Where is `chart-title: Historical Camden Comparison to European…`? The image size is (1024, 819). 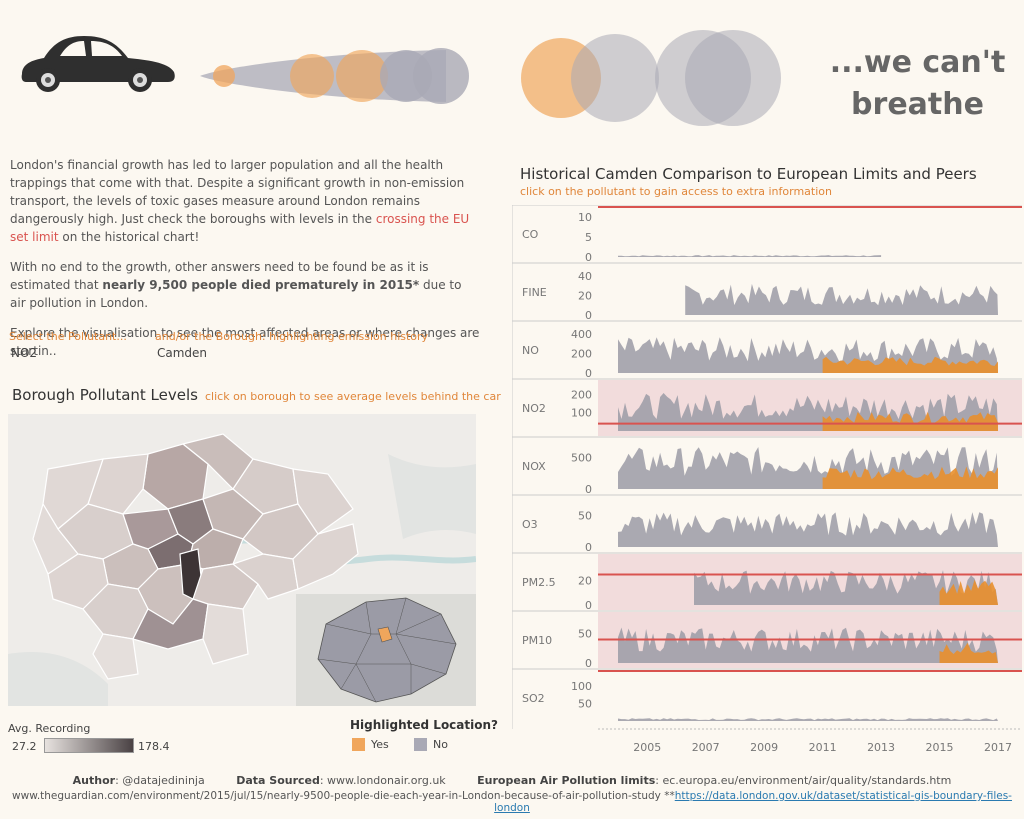
chart-title: Historical Camden Comparison to European… is located at coordinates (748, 174).